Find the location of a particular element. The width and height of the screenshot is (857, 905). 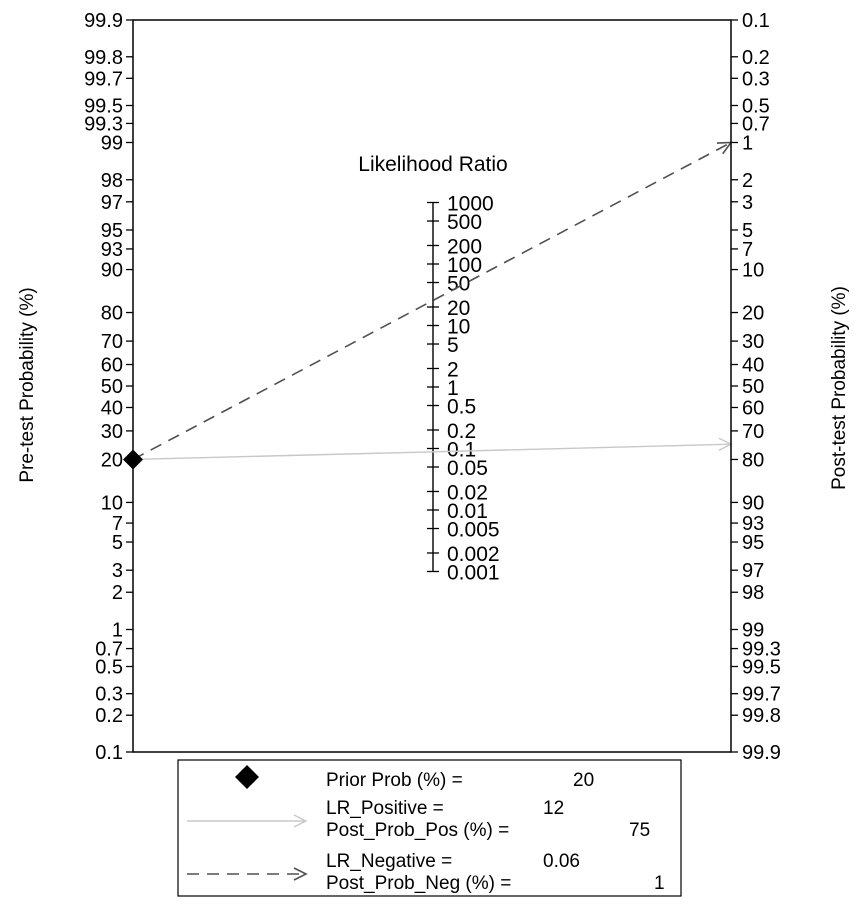

right-tick-label: 10 is located at coordinates (753, 271).